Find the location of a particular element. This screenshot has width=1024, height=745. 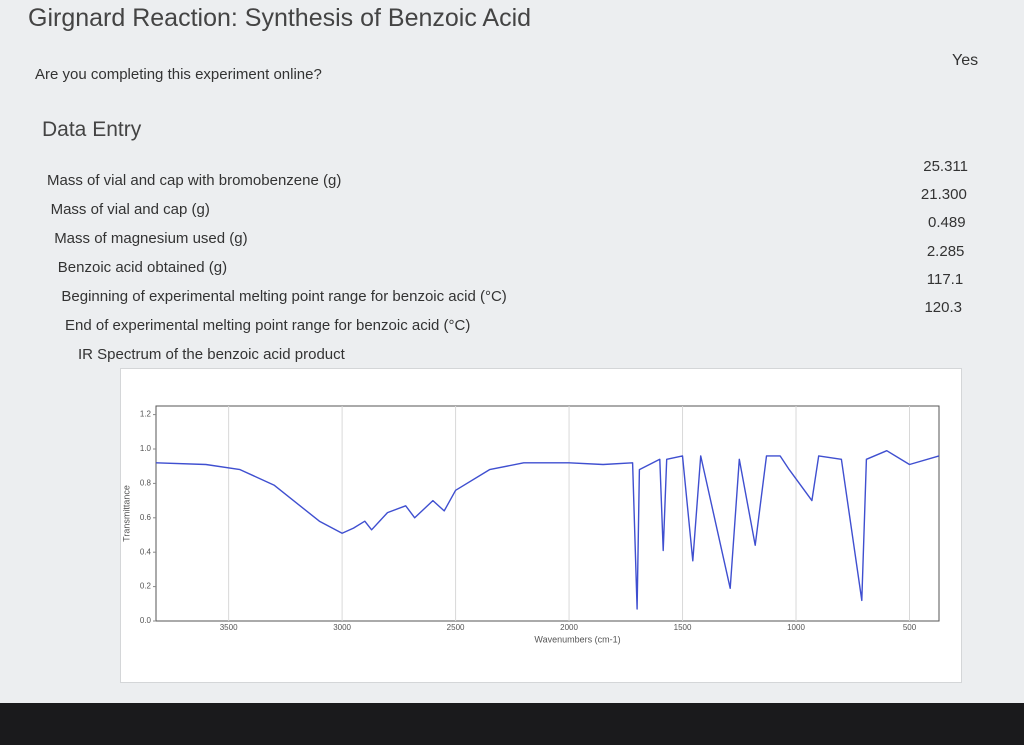

row-label: Mass of vial and cap (g) is located at coordinates (130, 209).